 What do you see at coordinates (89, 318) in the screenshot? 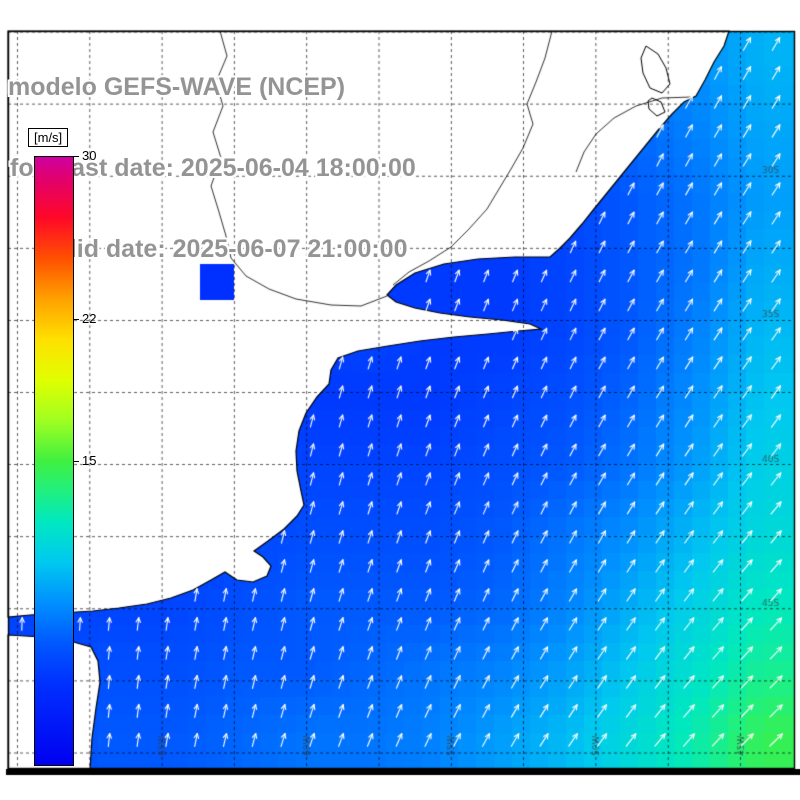
I see `colorbar-tick-label: 22` at bounding box center [89, 318].